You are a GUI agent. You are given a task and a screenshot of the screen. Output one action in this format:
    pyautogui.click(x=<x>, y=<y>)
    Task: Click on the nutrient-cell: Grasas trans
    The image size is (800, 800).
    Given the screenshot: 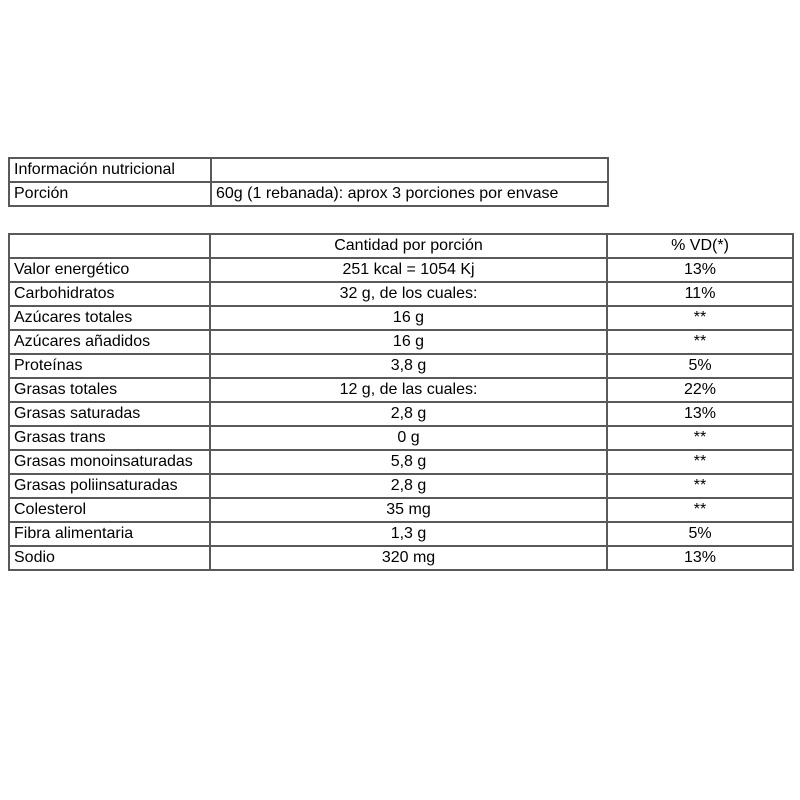 What is the action you would take?
    pyautogui.click(x=109, y=438)
    